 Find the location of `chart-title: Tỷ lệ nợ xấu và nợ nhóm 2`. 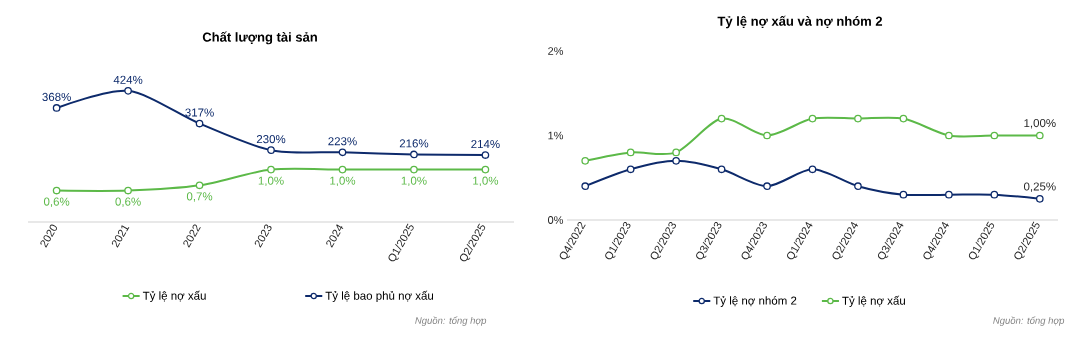

chart-title: Tỷ lệ nợ xấu và nợ nhóm 2 is located at coordinates (800, 22).